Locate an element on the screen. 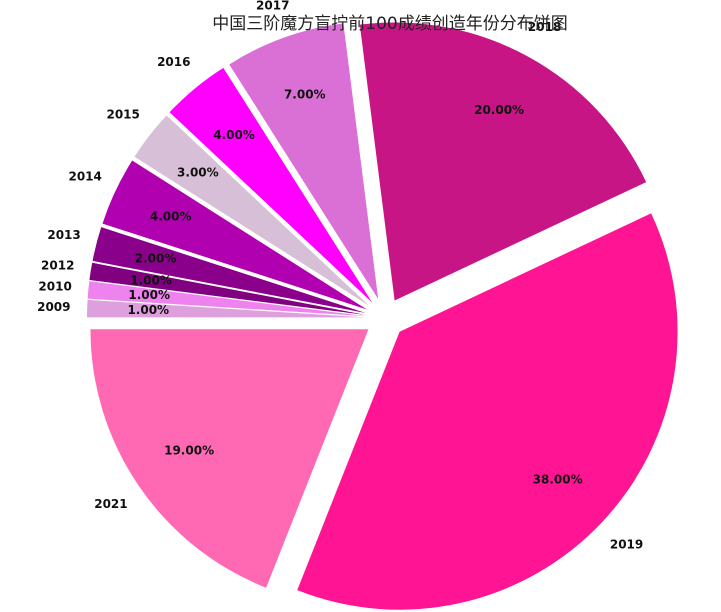 The image size is (721, 612). value-label: 3.00% is located at coordinates (198, 172).